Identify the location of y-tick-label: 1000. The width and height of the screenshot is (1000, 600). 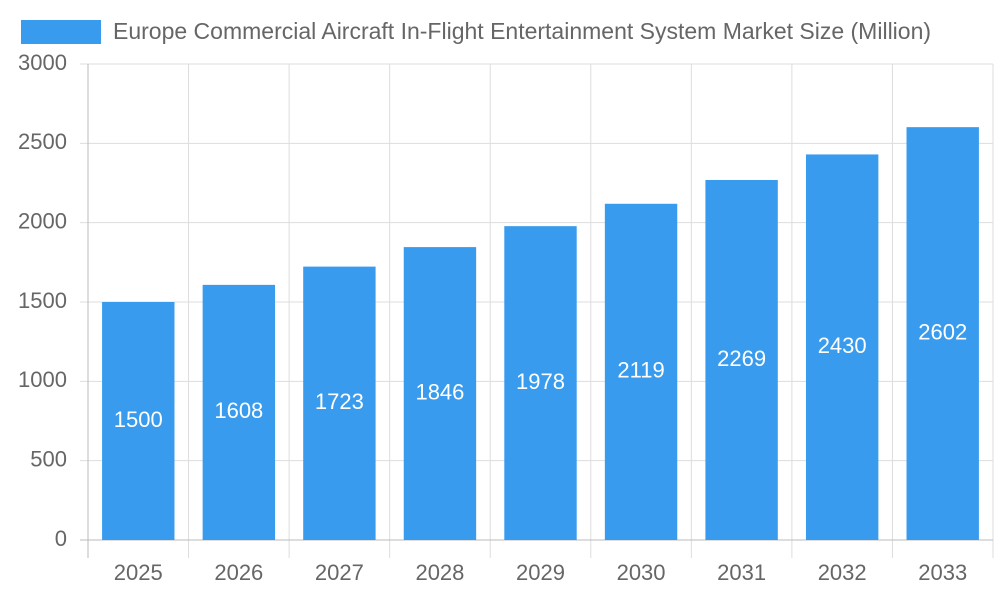
(42, 379).